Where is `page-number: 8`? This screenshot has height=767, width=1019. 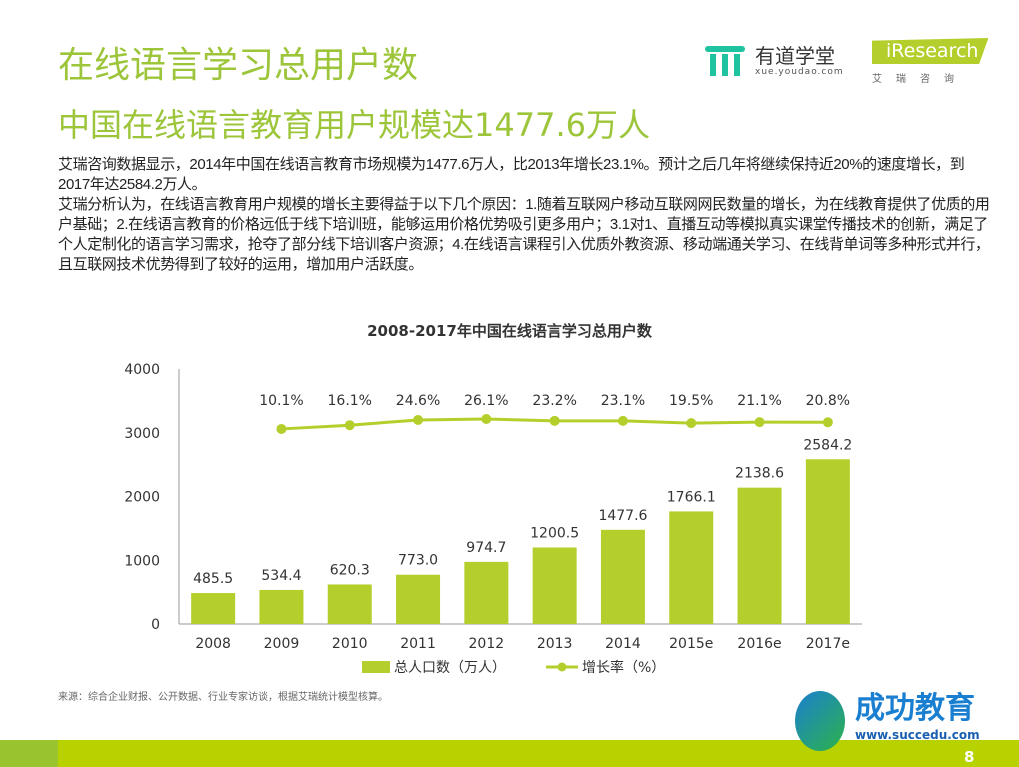 page-number: 8 is located at coordinates (969, 757).